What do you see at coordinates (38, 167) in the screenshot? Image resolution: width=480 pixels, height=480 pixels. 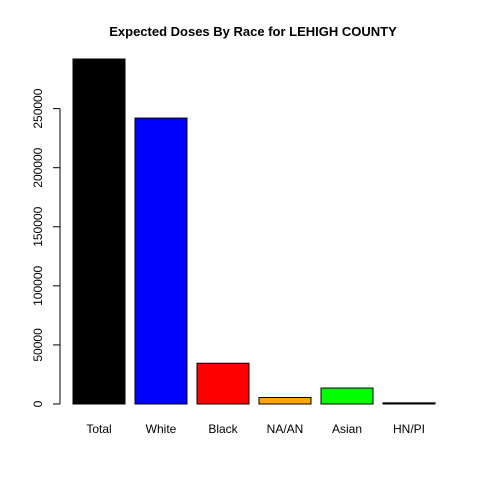 I see `y-tick-label: 200000` at bounding box center [38, 167].